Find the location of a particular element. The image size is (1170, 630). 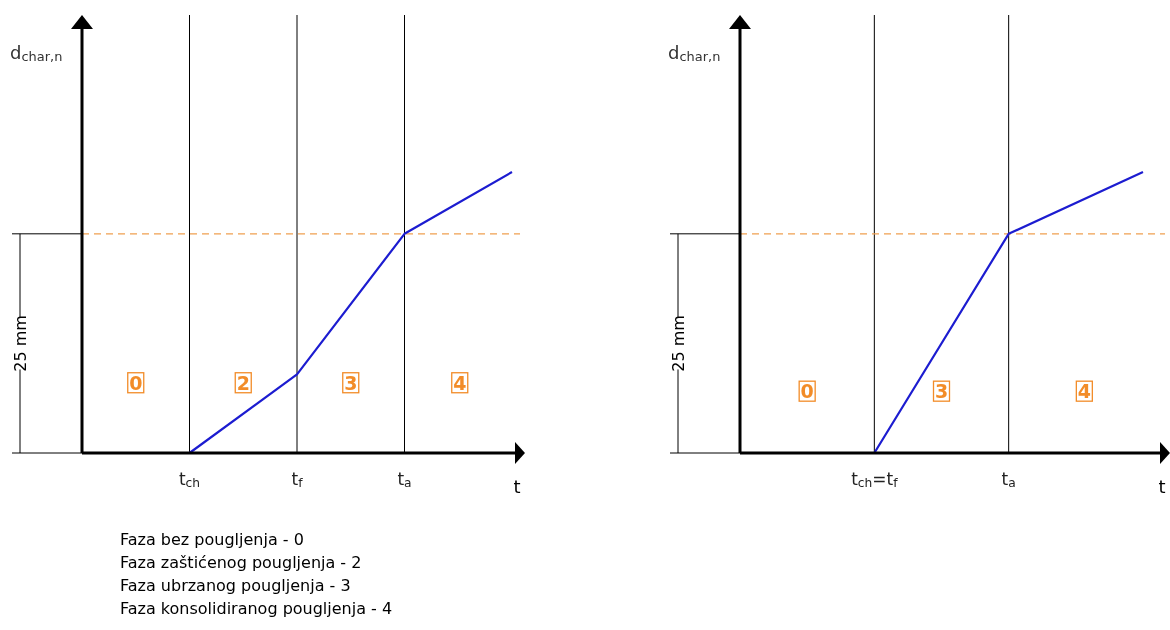

annotation: 2 is located at coordinates (243, 382).